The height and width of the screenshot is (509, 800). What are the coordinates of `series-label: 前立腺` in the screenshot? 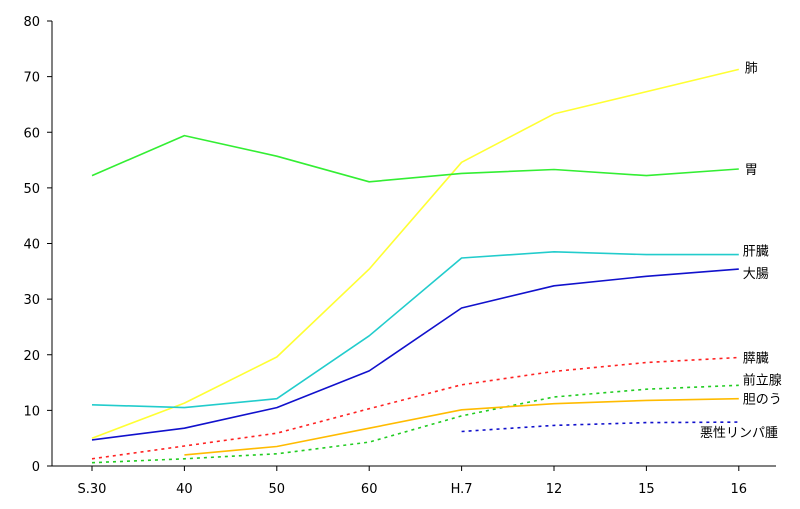 It's located at (762, 380).